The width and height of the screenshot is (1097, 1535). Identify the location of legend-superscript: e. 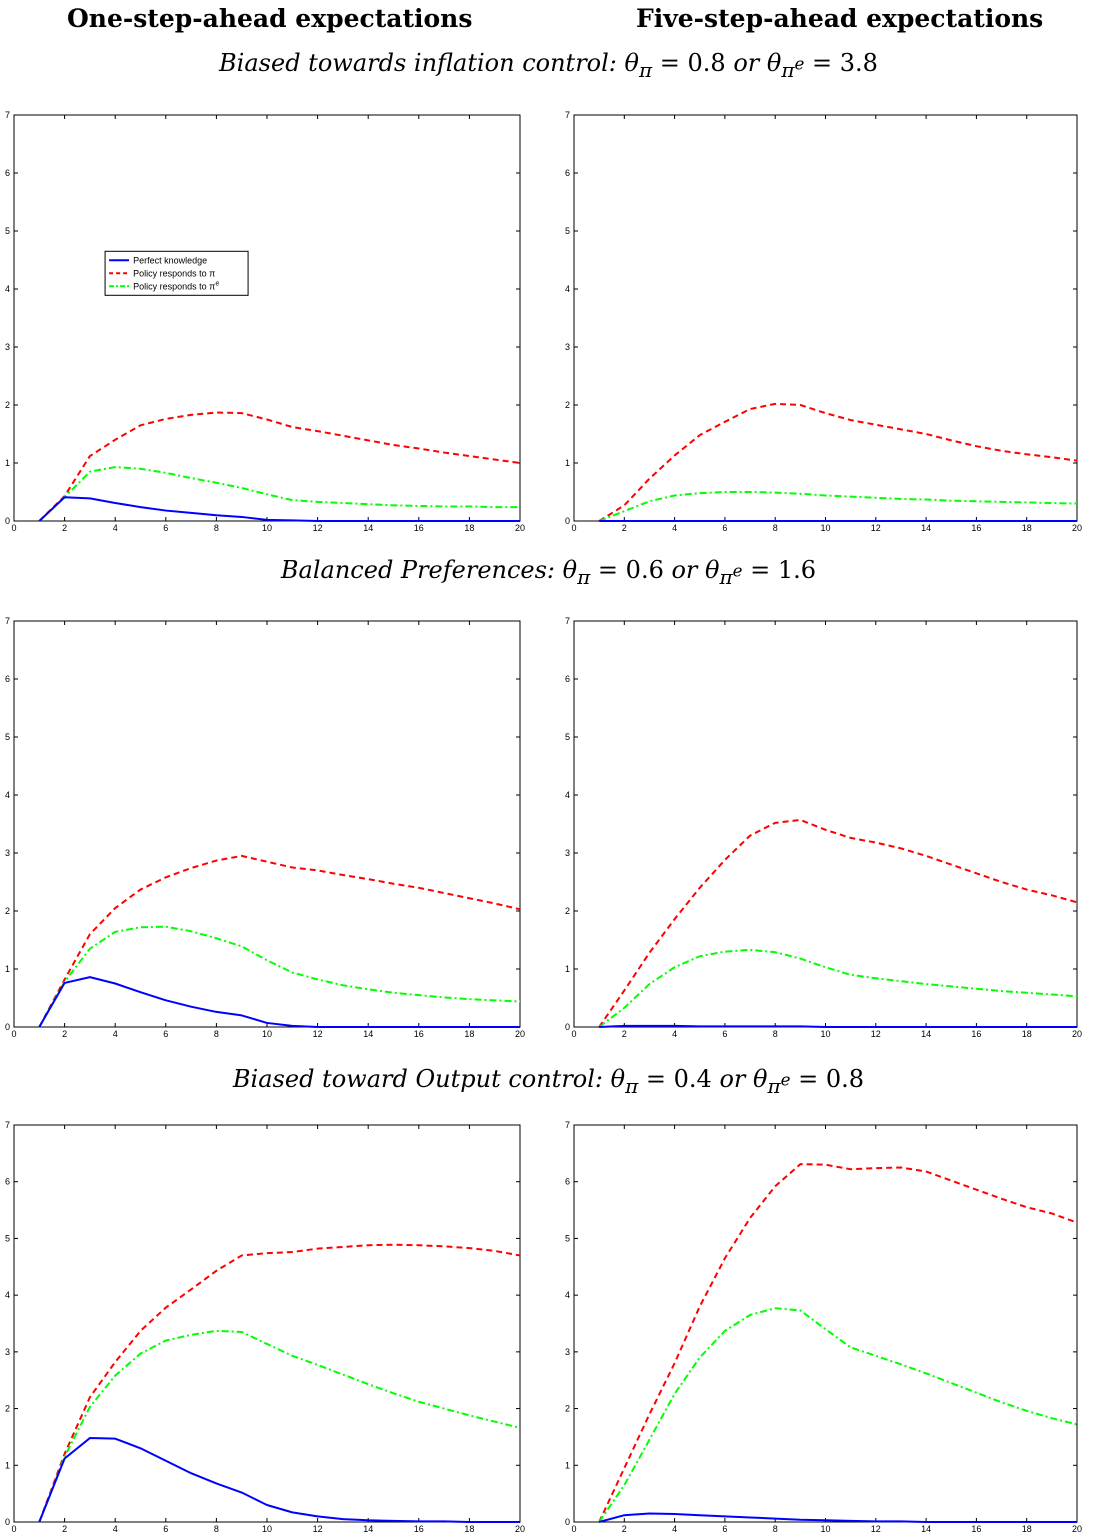
(217, 283).